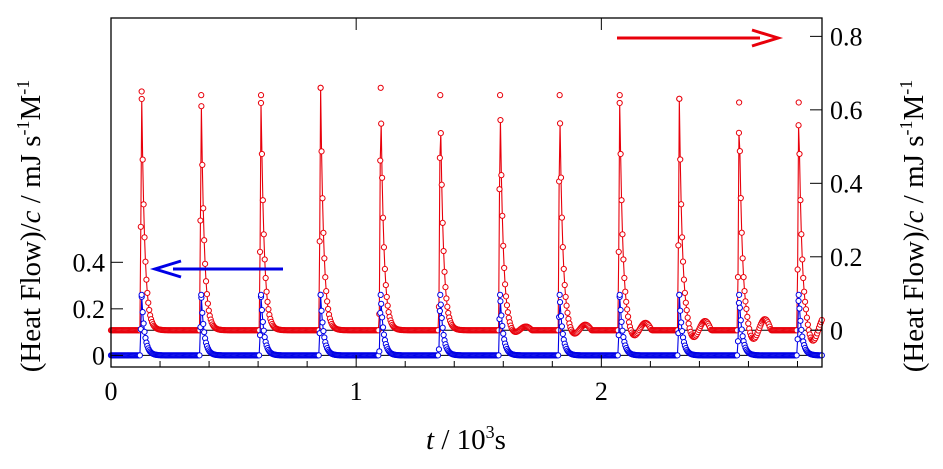 This screenshot has width=943, height=469. What do you see at coordinates (356, 391) in the screenshot?
I see `x-tick-label: 1` at bounding box center [356, 391].